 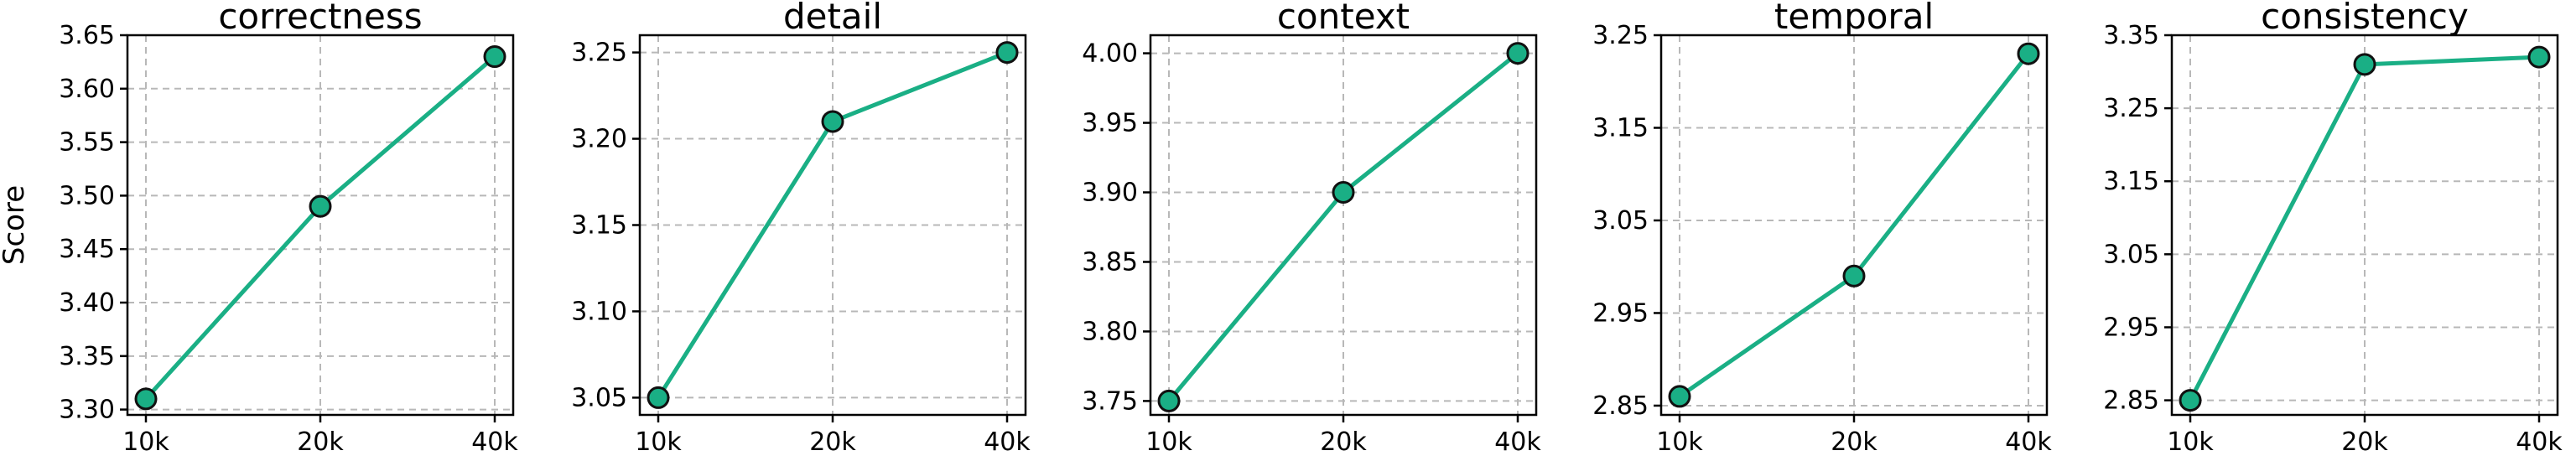 What do you see at coordinates (1110, 331) in the screenshot?
I see `y-tick-label: 3.80` at bounding box center [1110, 331].